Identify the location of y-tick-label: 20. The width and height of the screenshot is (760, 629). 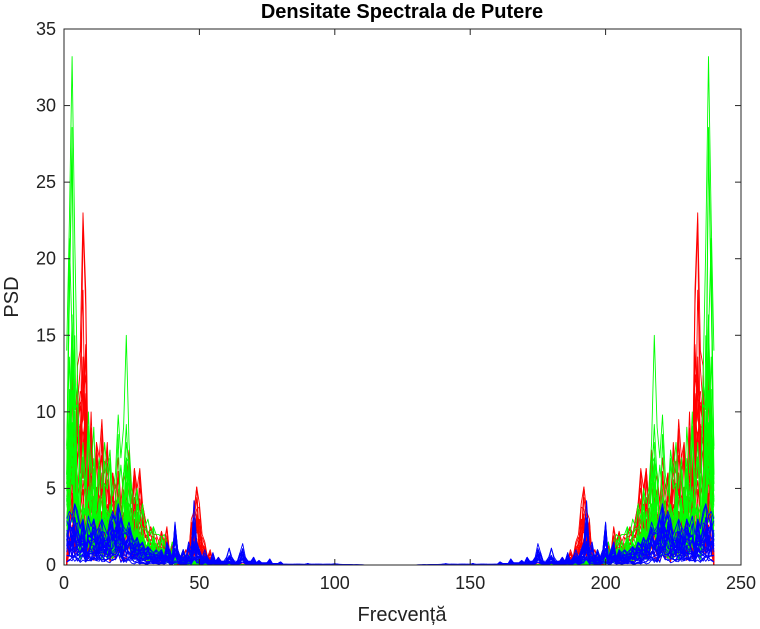
(46, 259).